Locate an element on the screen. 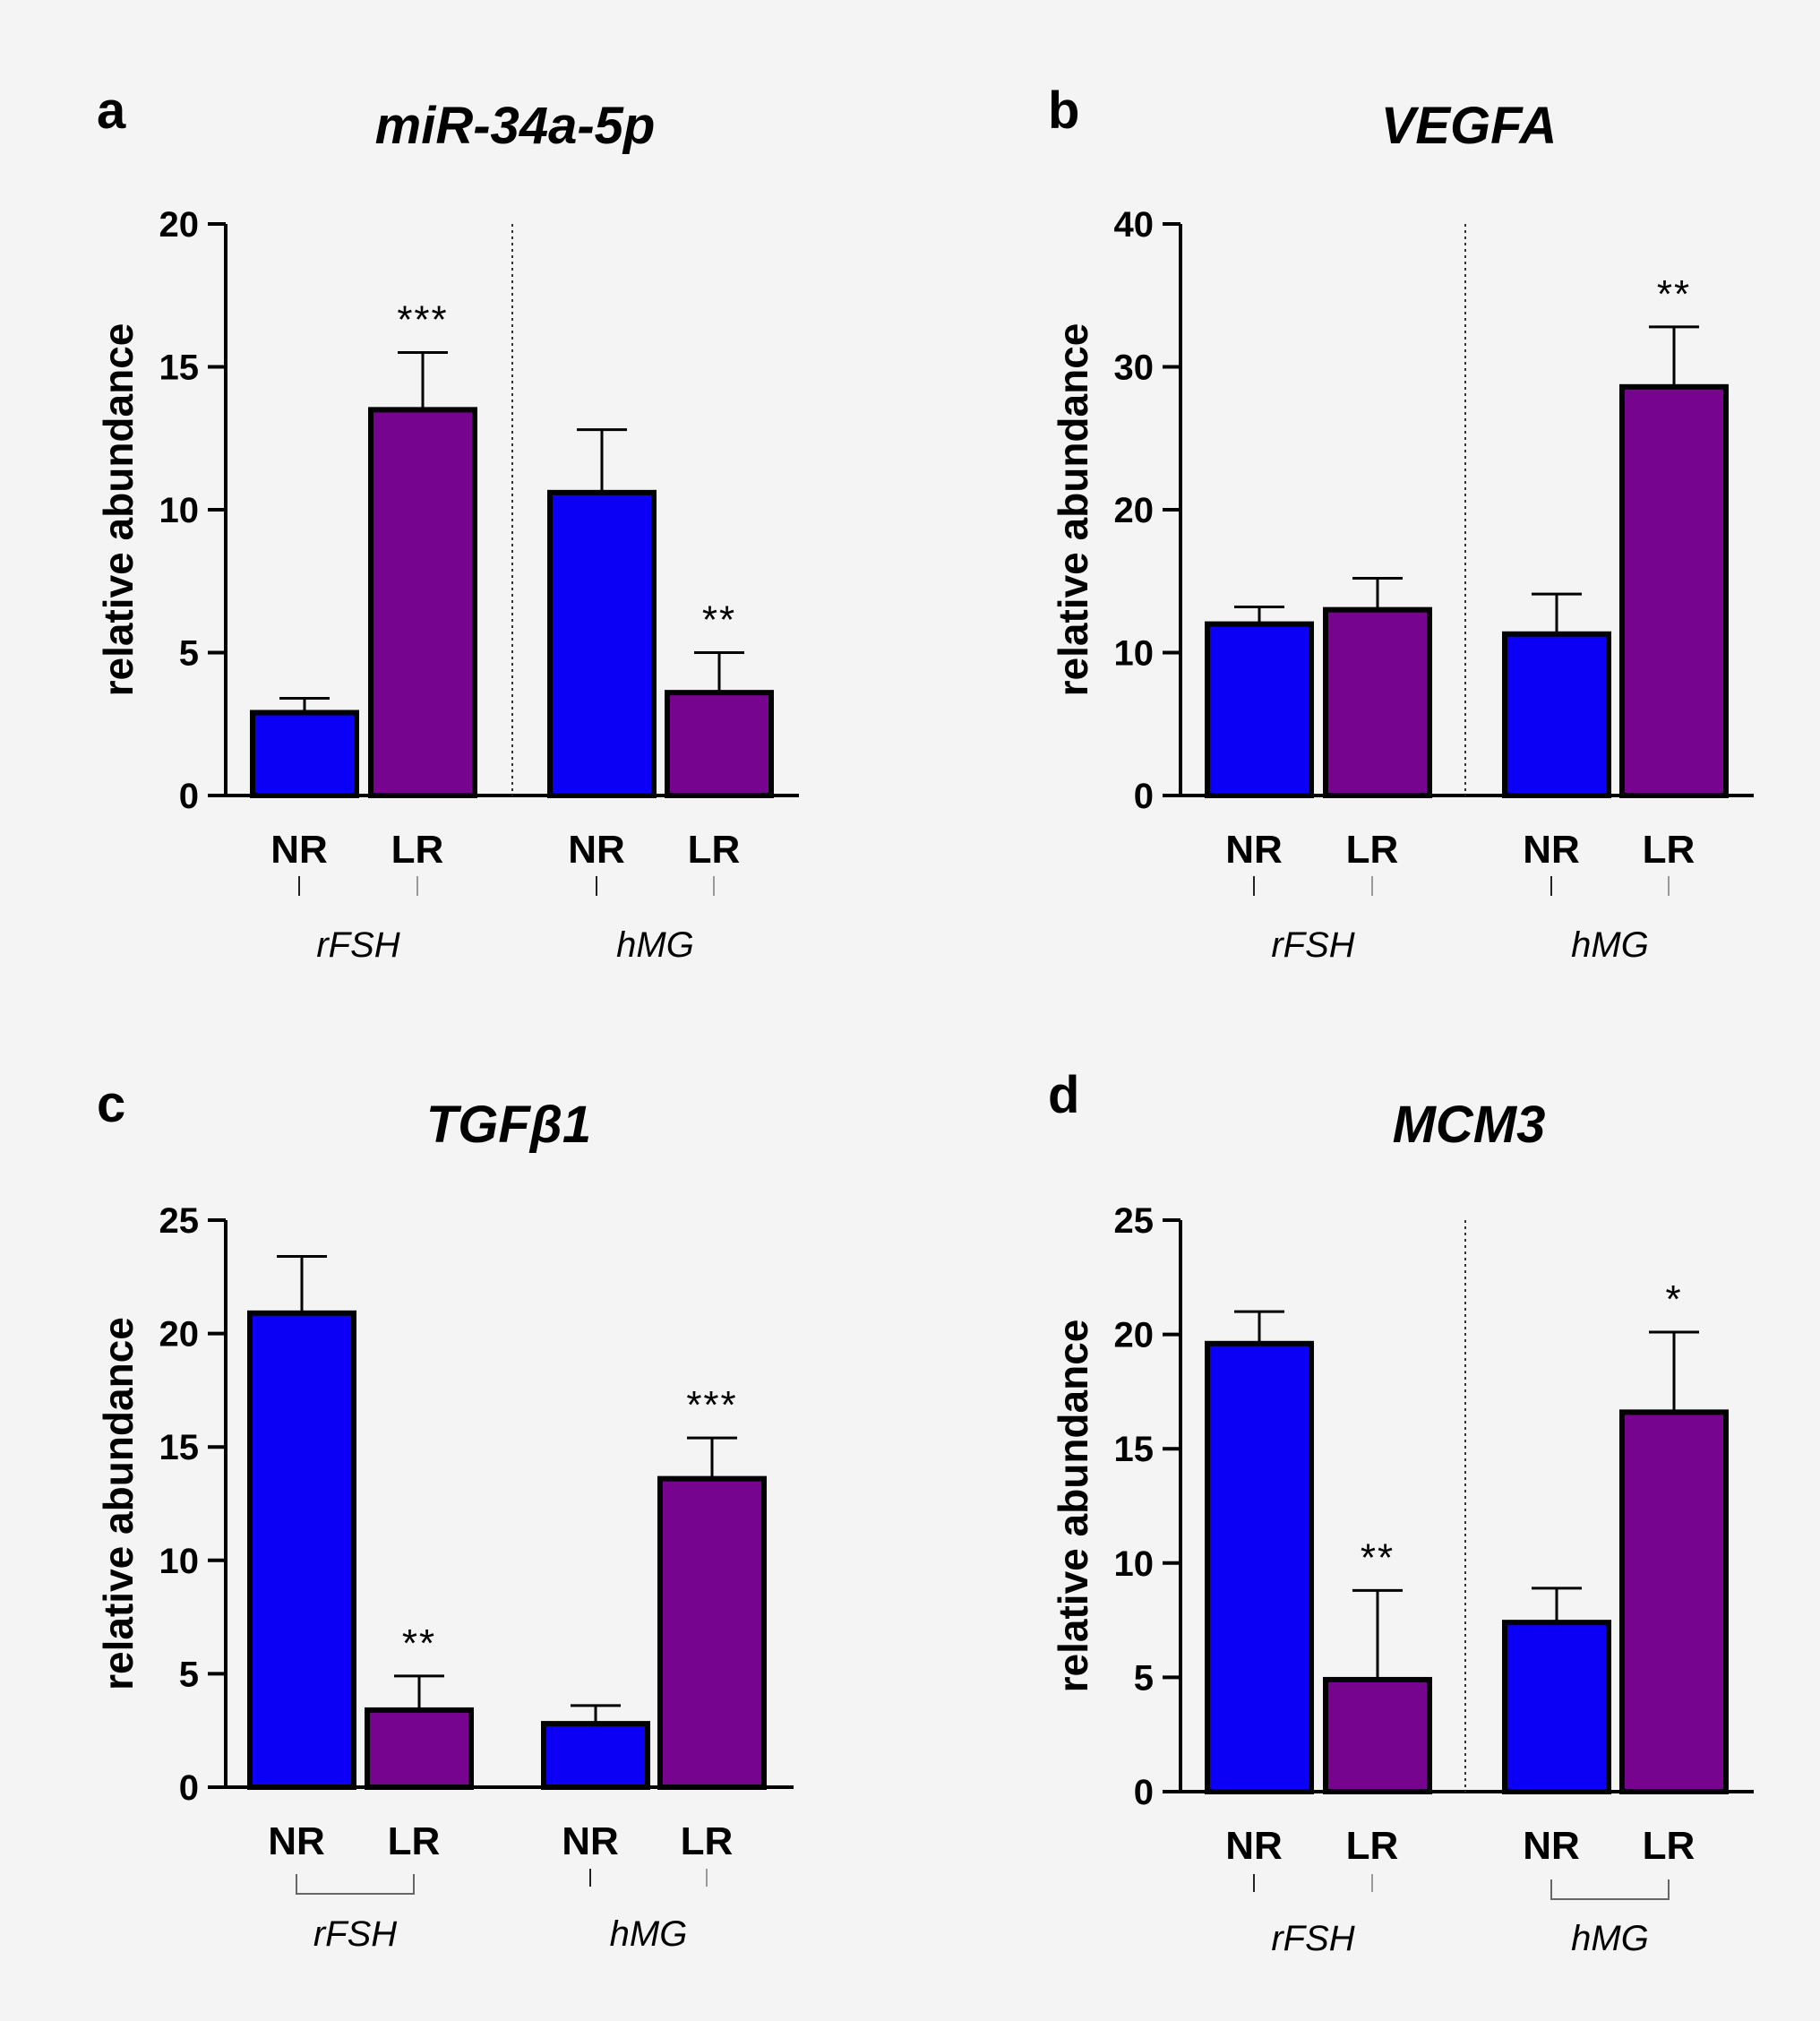 The image size is (1820, 2021). panel-letter: d is located at coordinates (1063, 1095).